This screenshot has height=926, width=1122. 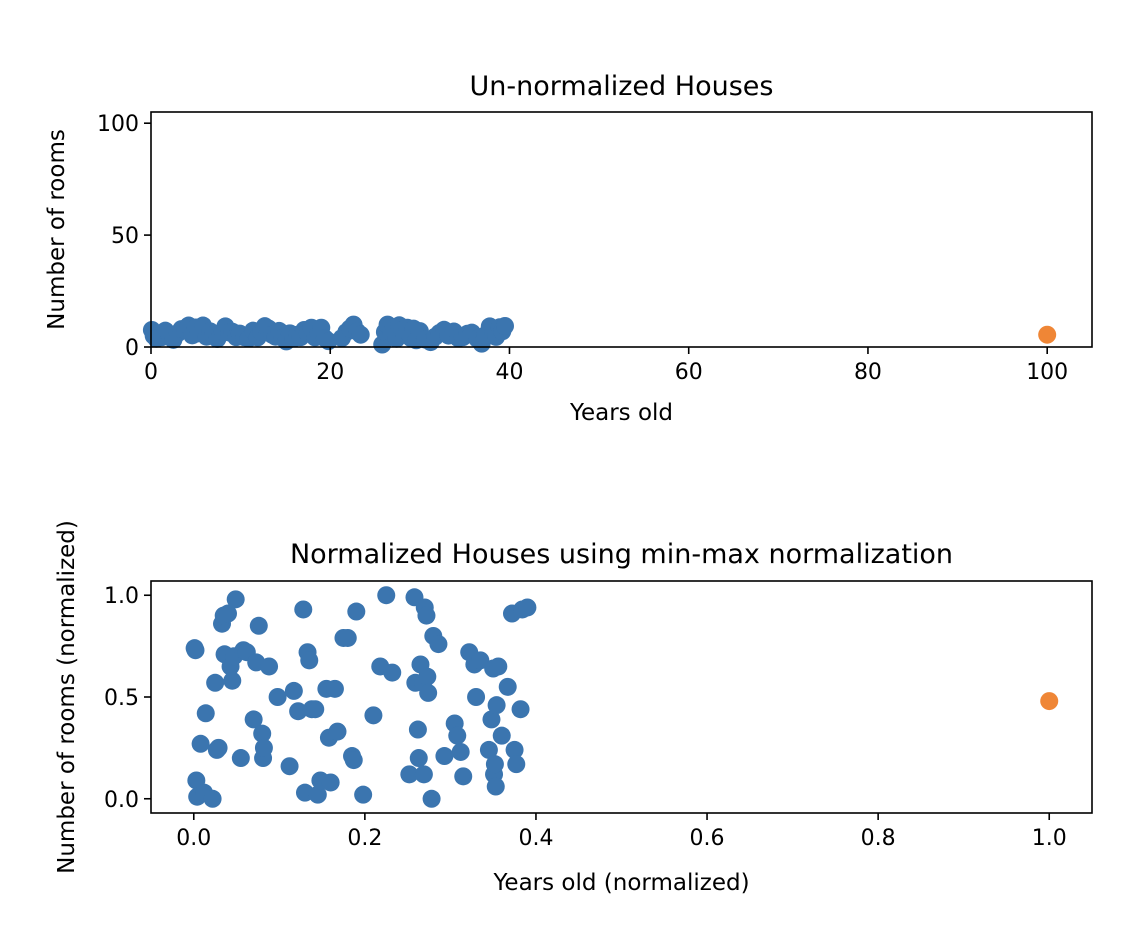 What do you see at coordinates (1049, 838) in the screenshot?
I see `x-tick-label: 1.0` at bounding box center [1049, 838].